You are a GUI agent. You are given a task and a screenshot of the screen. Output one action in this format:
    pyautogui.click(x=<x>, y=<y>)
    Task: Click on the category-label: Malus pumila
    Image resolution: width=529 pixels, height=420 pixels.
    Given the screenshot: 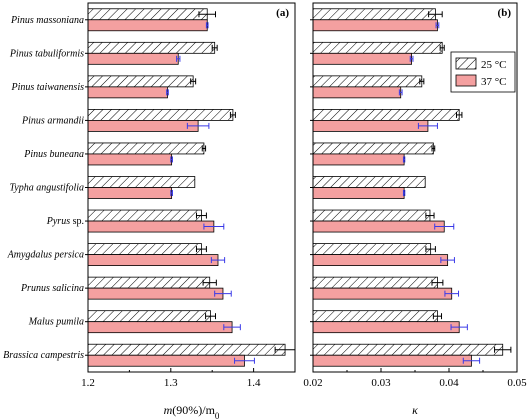 What is the action you would take?
    pyautogui.click(x=56, y=322)
    